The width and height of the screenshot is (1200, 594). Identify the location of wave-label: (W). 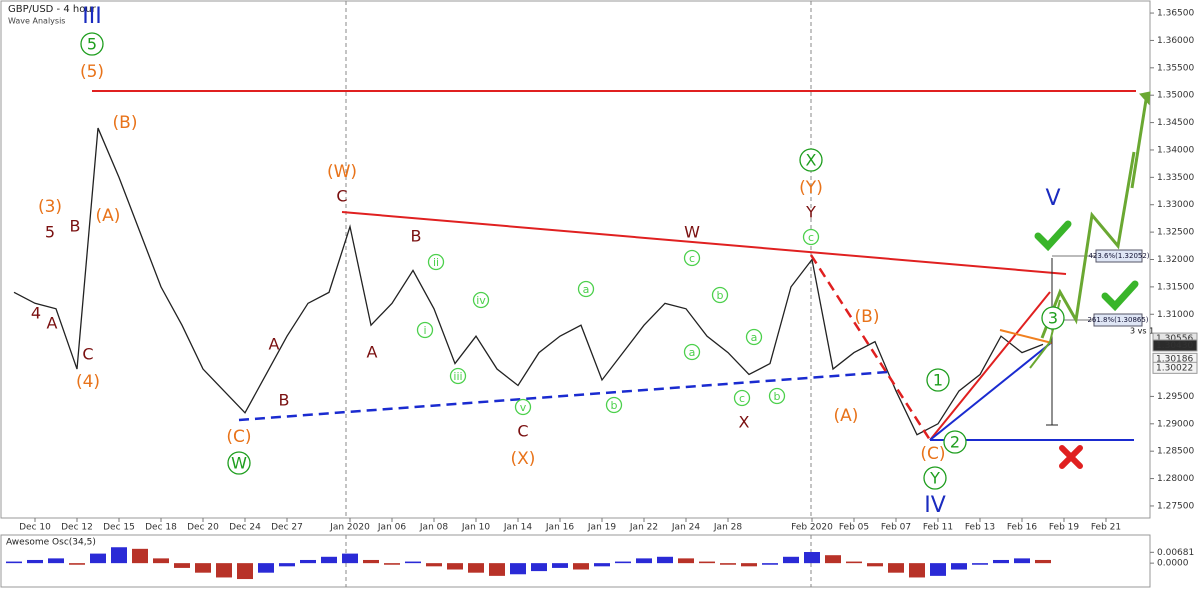
(342, 172).